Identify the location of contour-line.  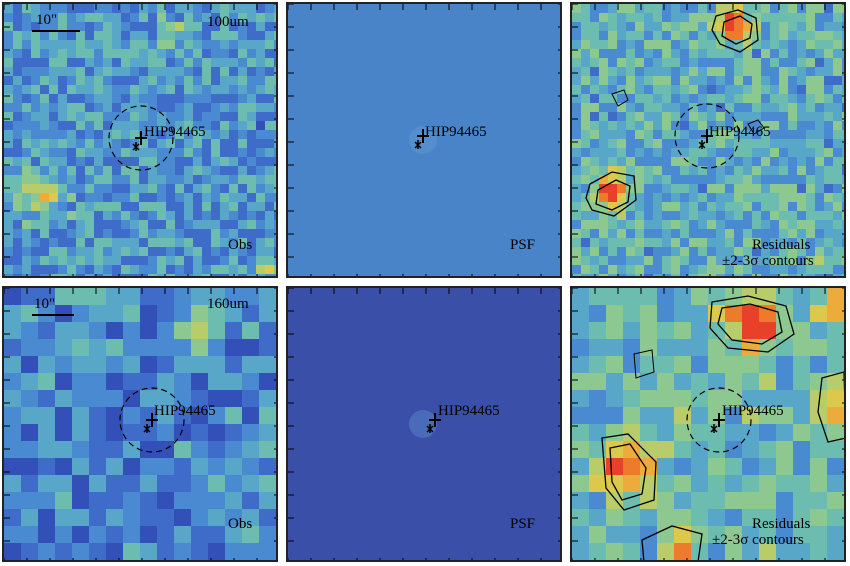
(756, 127).